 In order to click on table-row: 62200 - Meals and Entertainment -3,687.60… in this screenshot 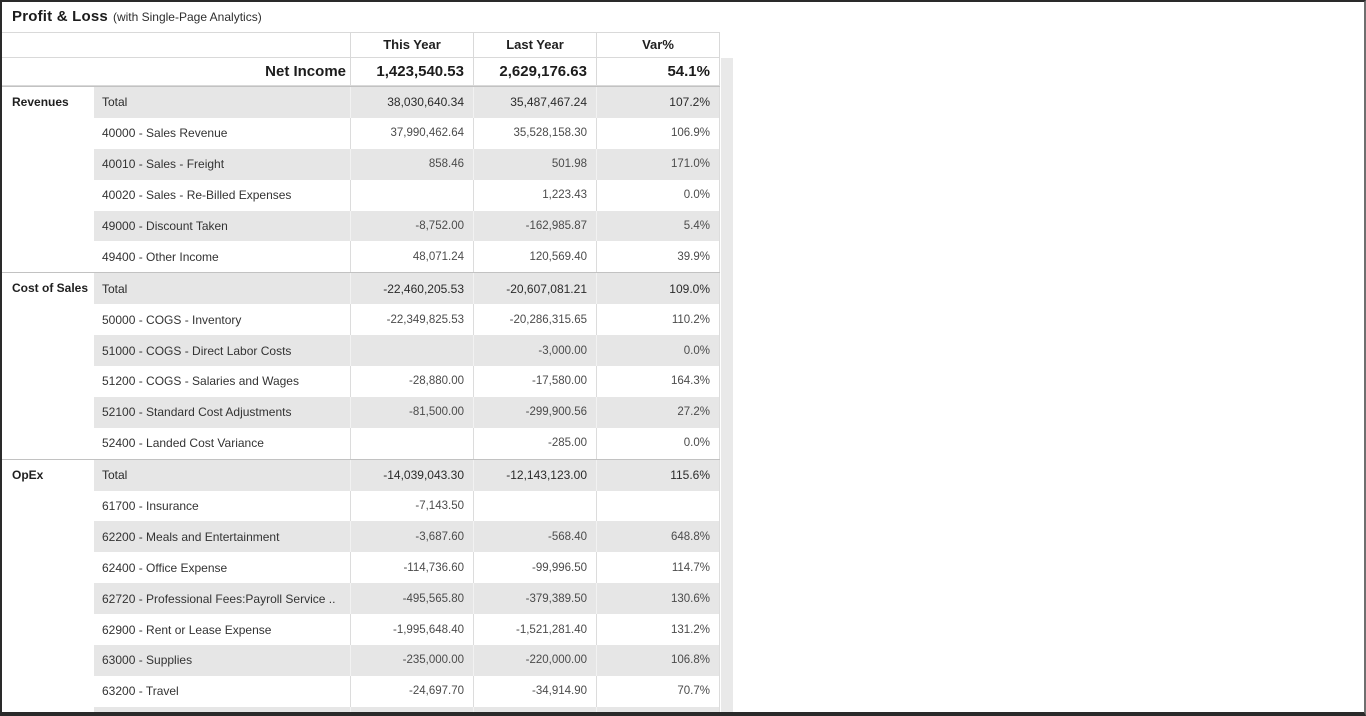, I will do `click(407, 537)`.